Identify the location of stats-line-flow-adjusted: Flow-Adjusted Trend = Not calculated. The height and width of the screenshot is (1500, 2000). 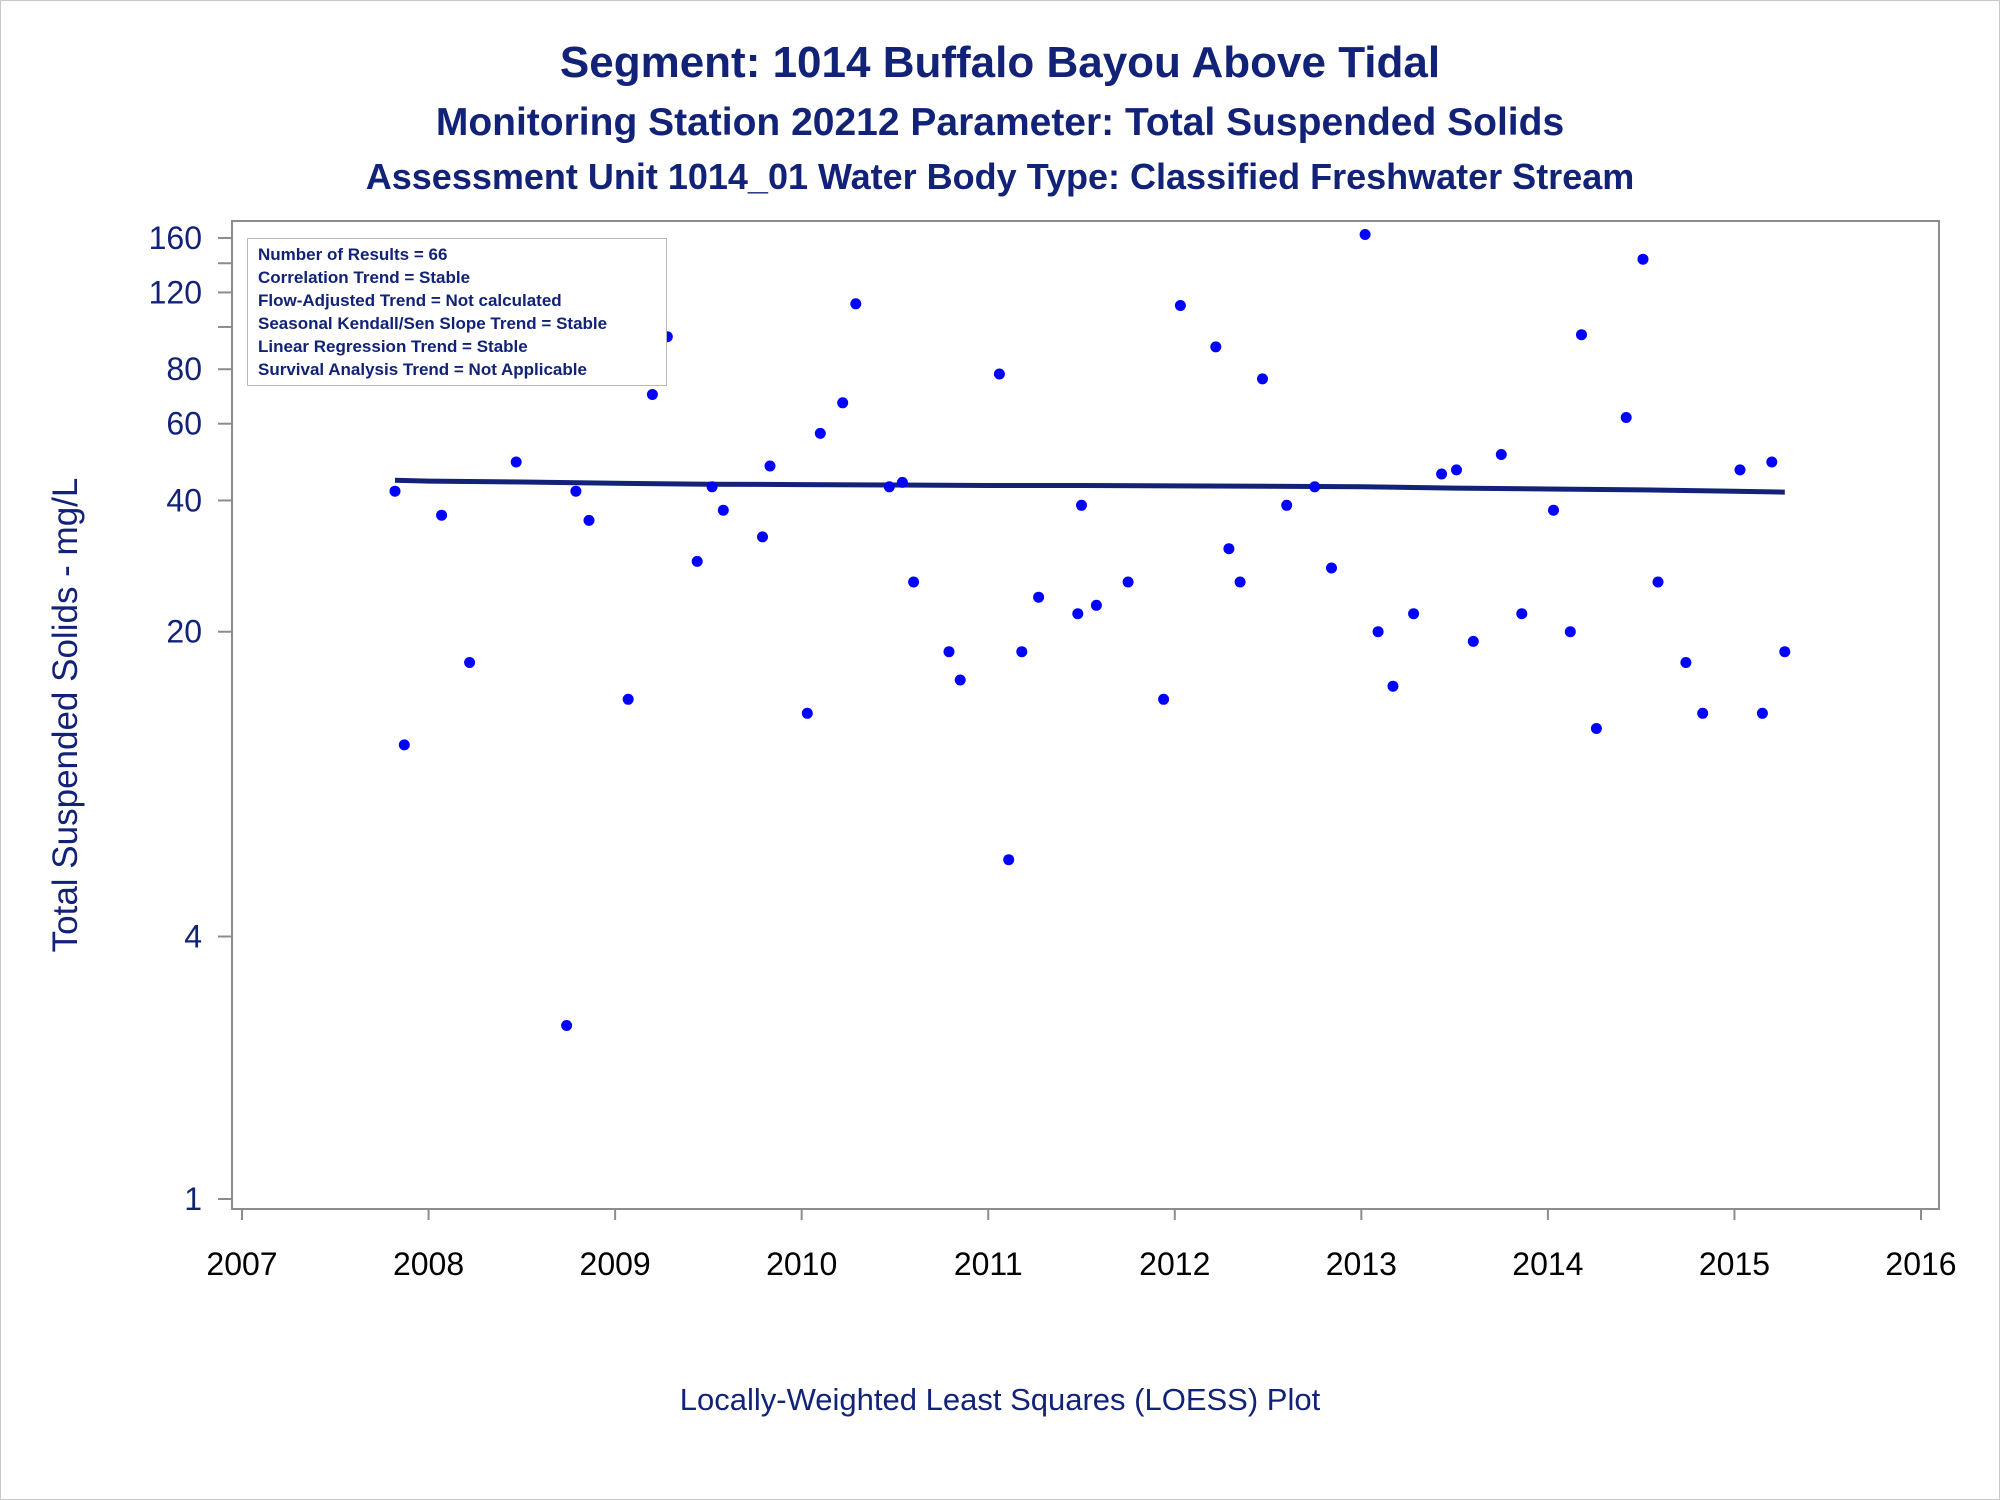
(410, 300).